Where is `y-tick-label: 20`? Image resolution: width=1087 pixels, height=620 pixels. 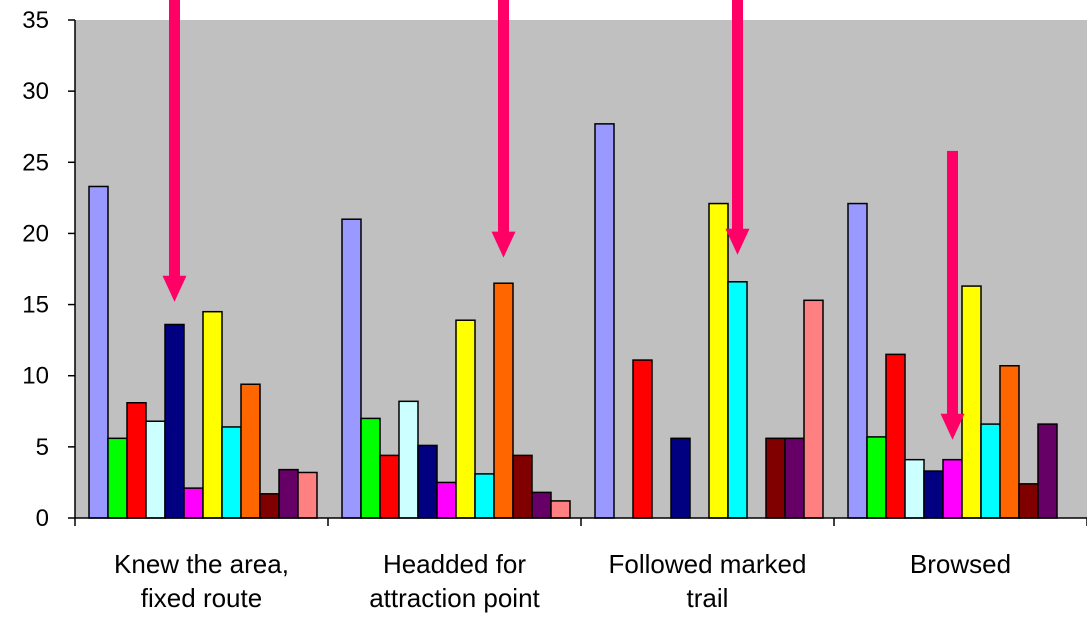 y-tick-label: 20 is located at coordinates (35, 233).